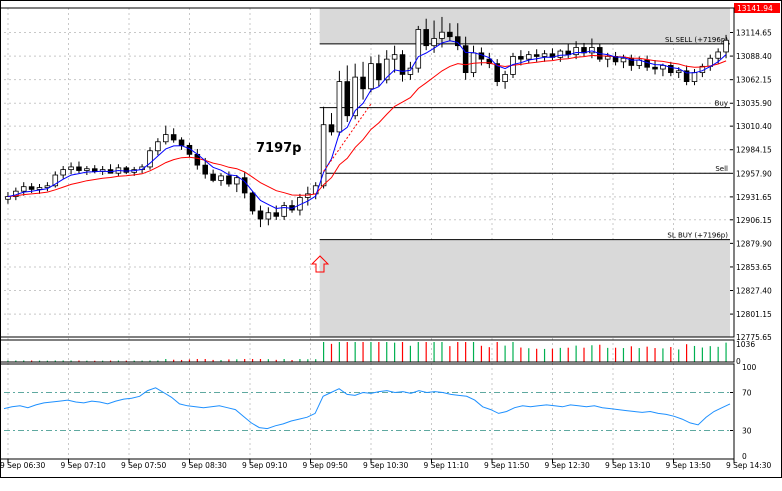  I want to click on price-tick-label: 12775.65, so click(754, 337).